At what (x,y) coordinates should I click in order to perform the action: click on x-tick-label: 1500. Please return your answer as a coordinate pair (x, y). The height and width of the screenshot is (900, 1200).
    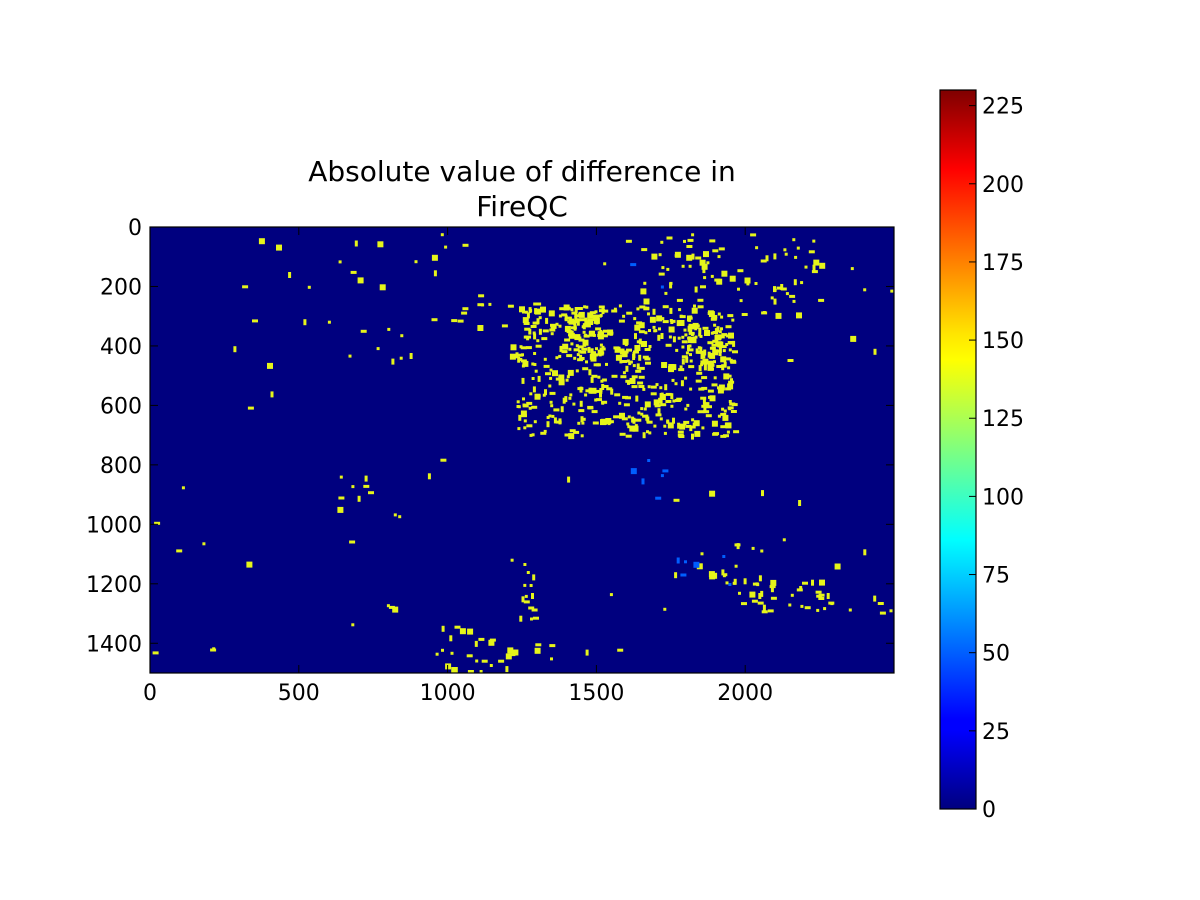
    Looking at the image, I should click on (596, 693).